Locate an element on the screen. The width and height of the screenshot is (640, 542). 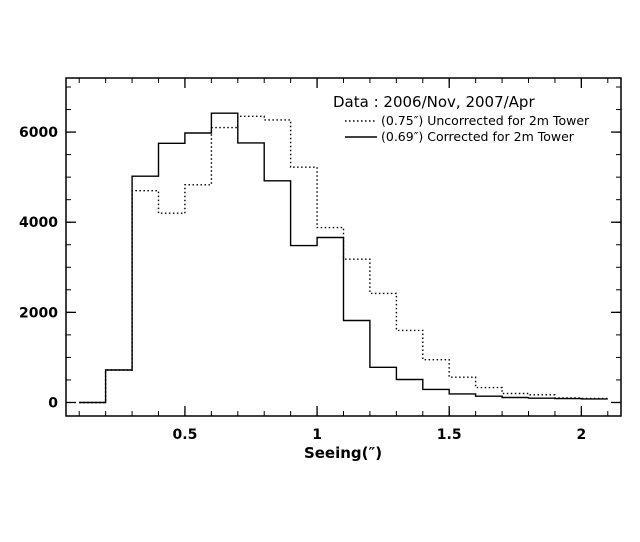
x-tick-label: 1 is located at coordinates (317, 435).